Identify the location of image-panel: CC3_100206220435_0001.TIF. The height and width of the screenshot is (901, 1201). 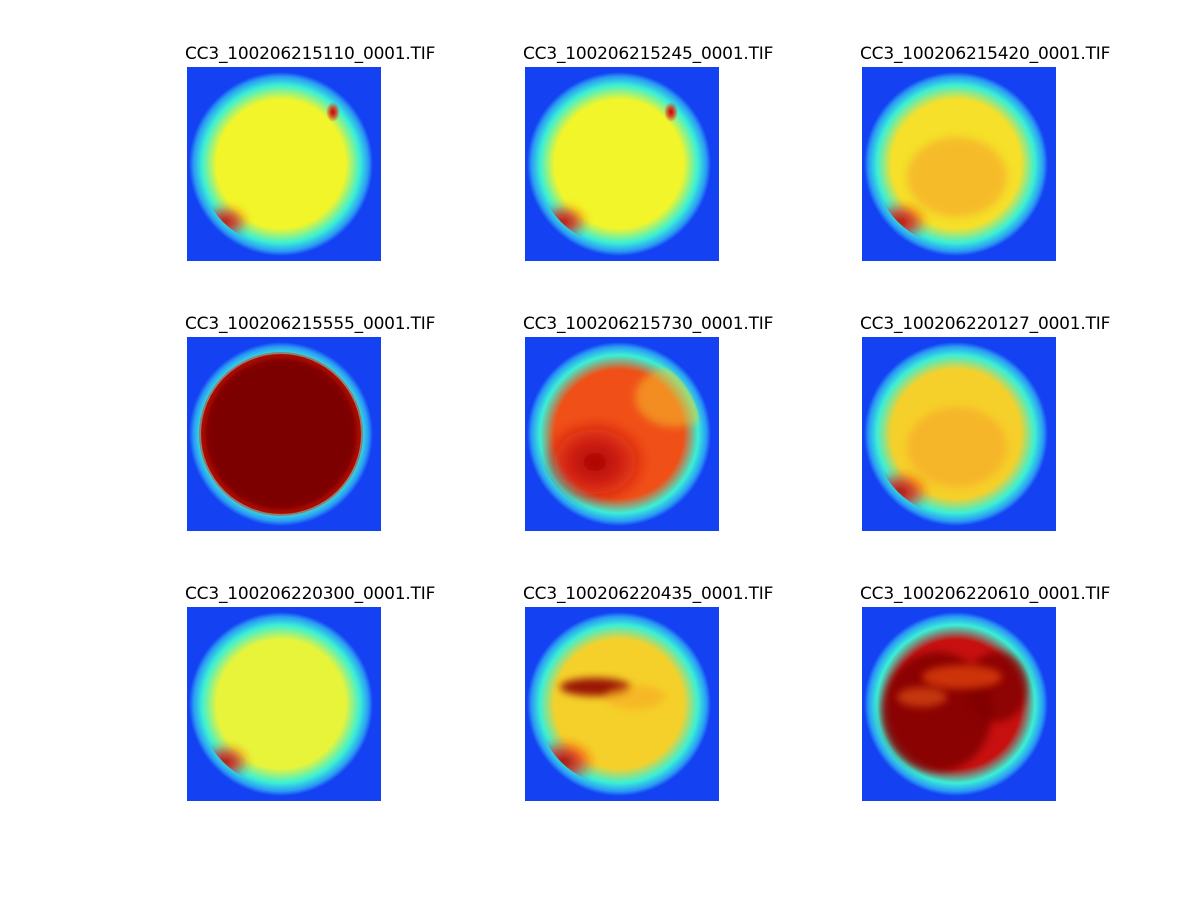
(664, 698).